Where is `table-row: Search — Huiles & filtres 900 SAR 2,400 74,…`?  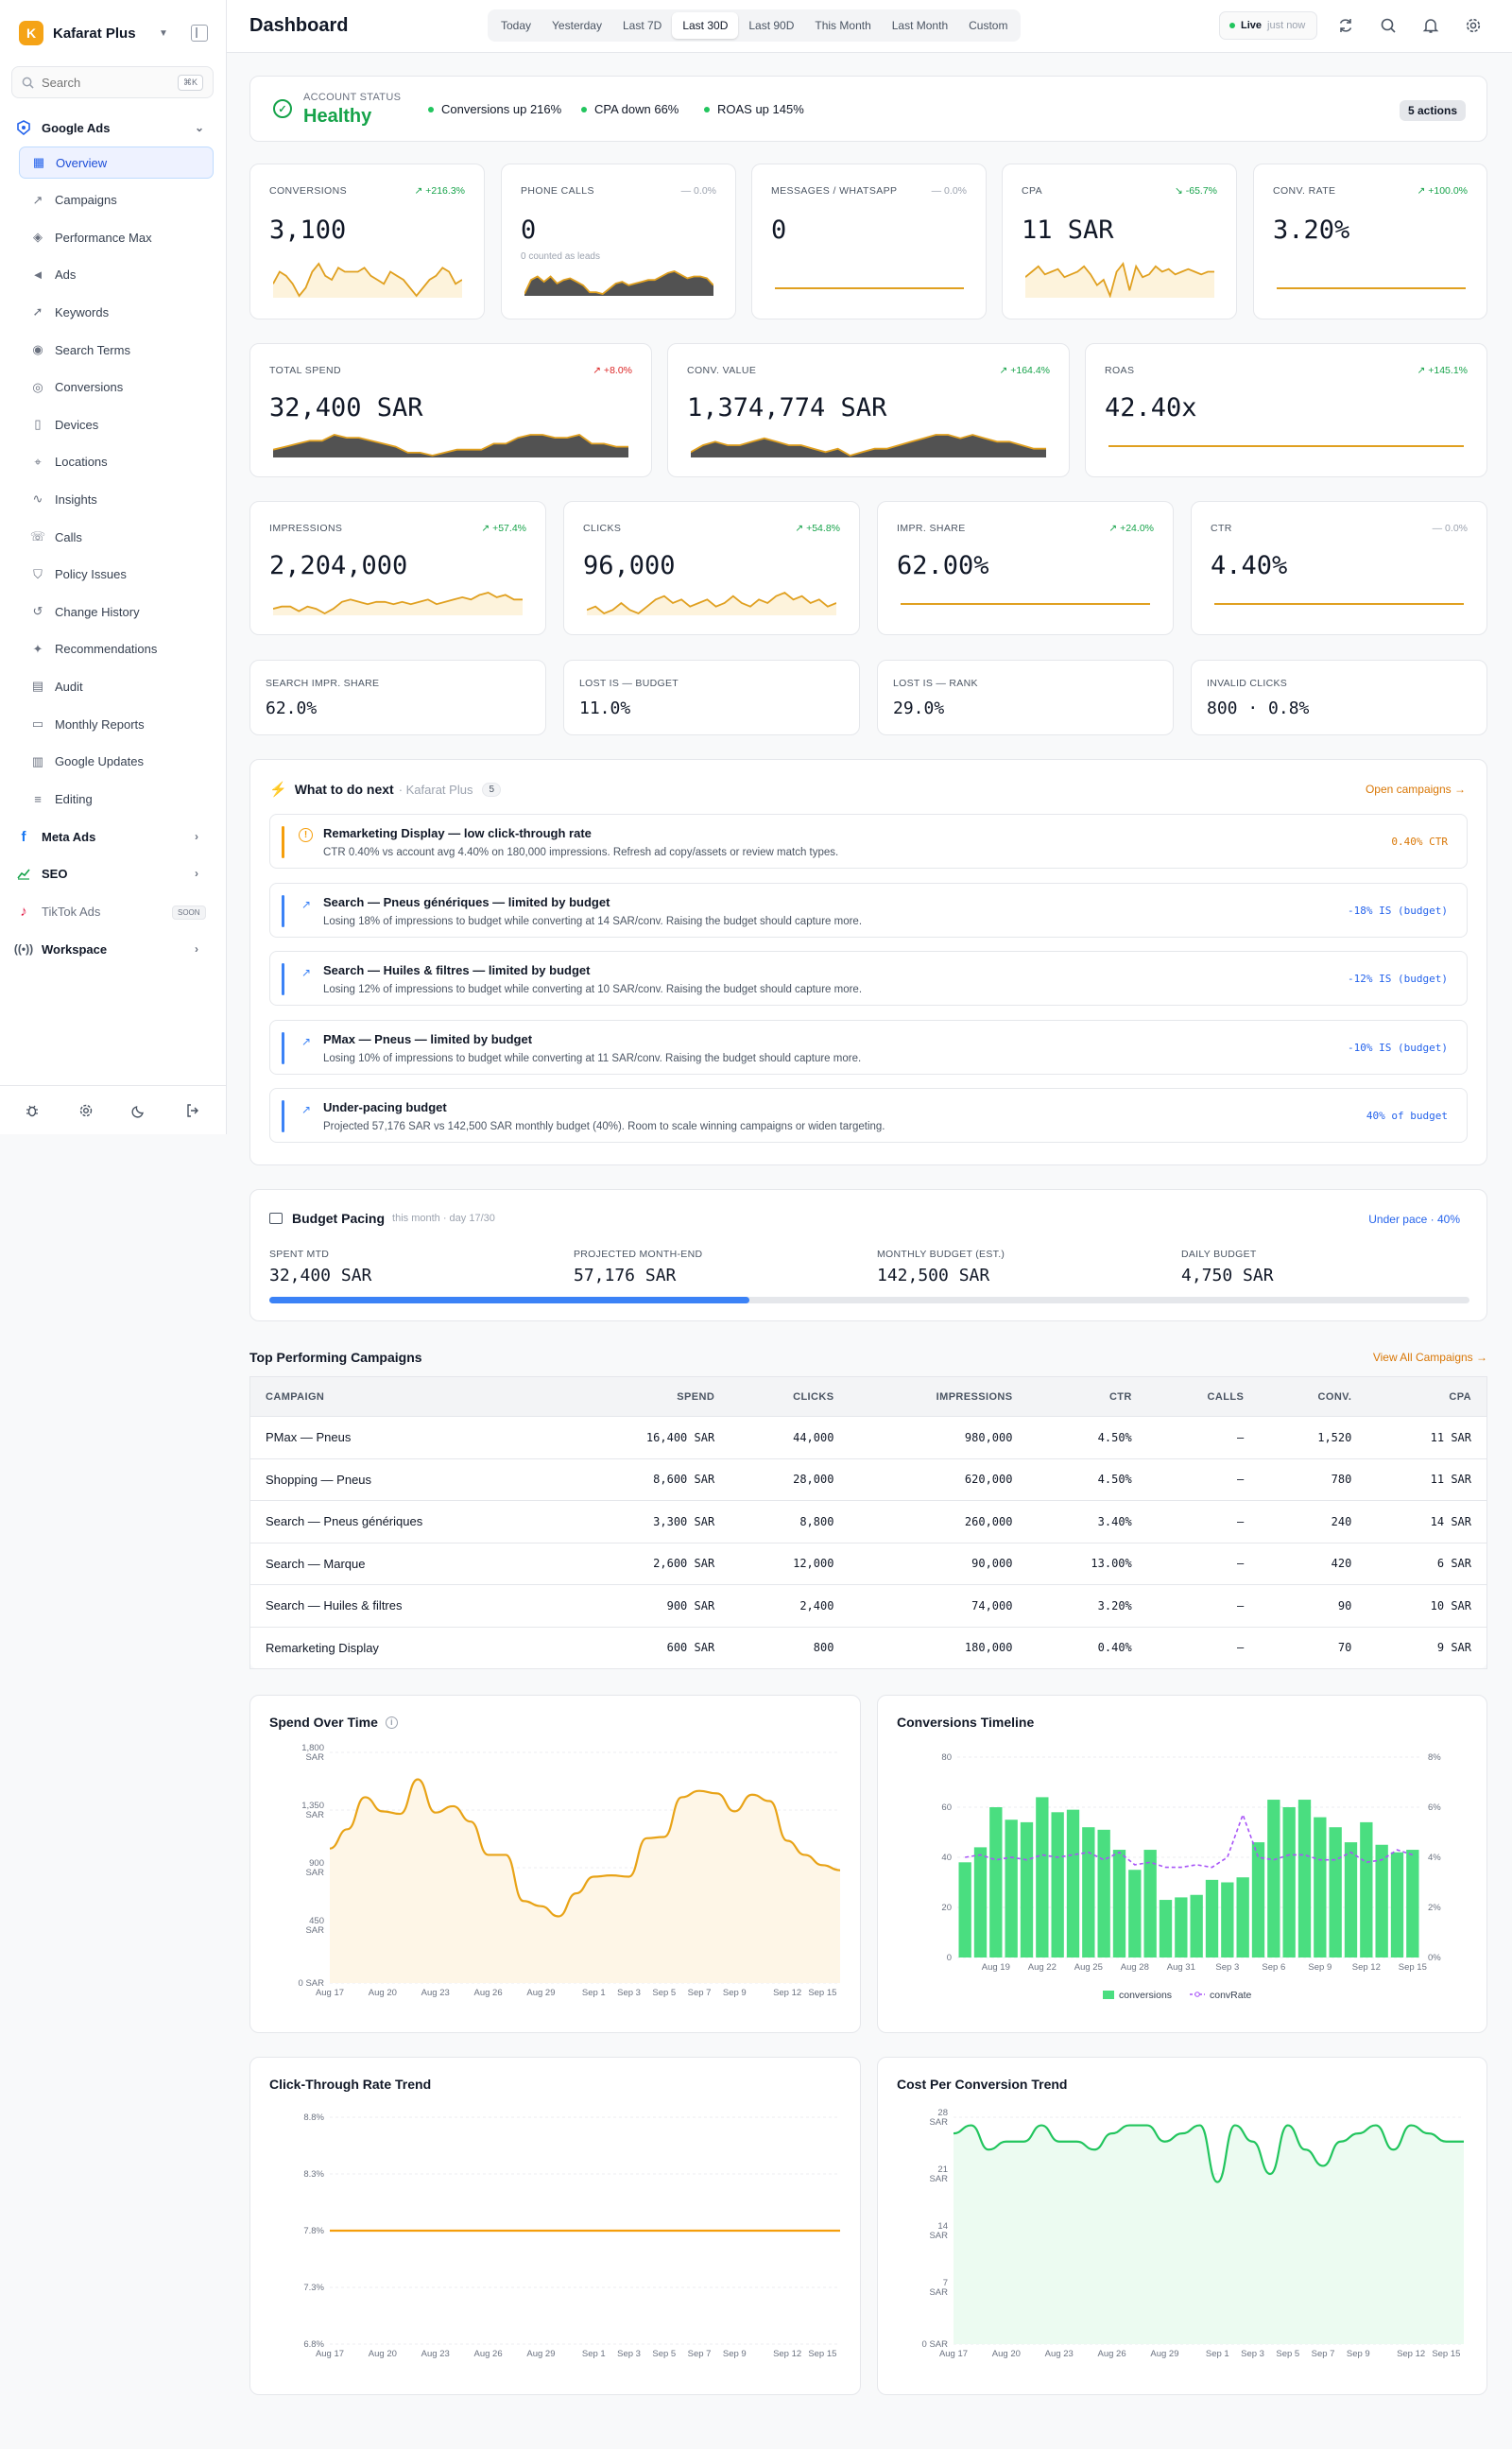
table-row: Search — Huiles & filtres 900 SAR 2,400 74,… is located at coordinates (868, 1605).